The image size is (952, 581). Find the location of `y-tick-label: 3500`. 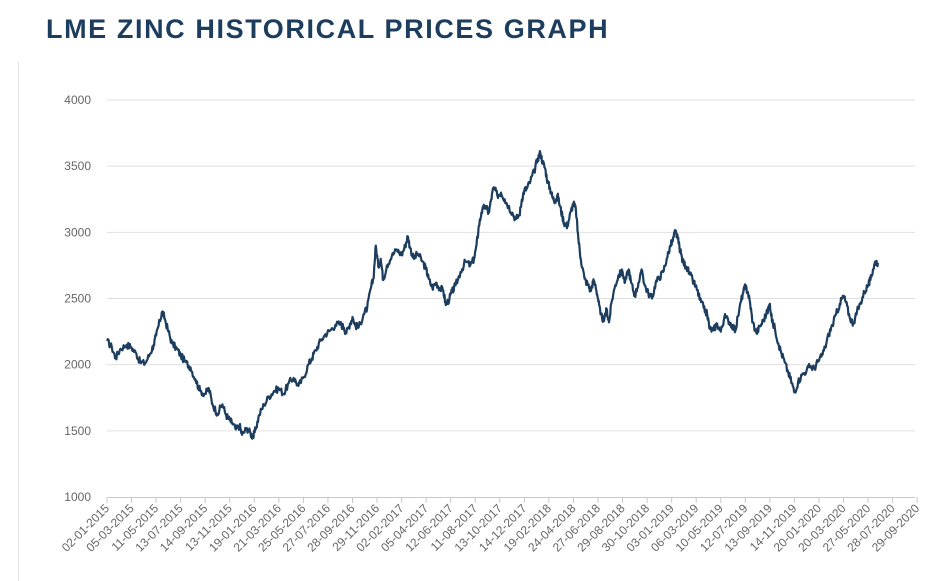

y-tick-label: 3500 is located at coordinates (77, 166).